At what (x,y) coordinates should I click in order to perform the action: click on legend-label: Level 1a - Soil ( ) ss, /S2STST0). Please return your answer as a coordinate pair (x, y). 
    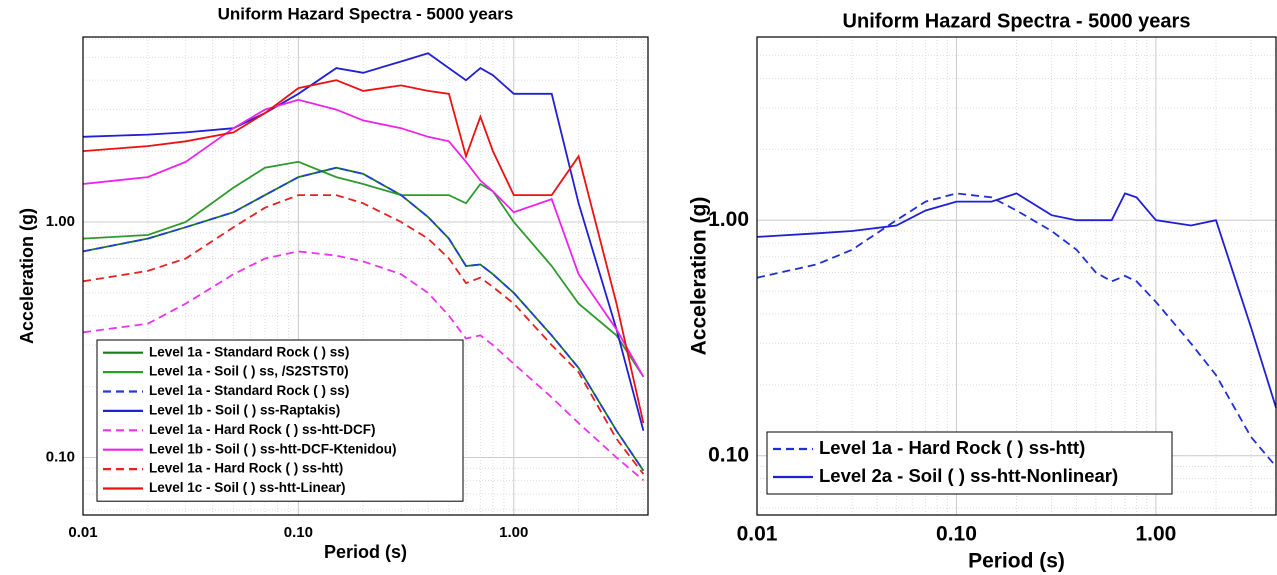
    Looking at the image, I should click on (249, 371).